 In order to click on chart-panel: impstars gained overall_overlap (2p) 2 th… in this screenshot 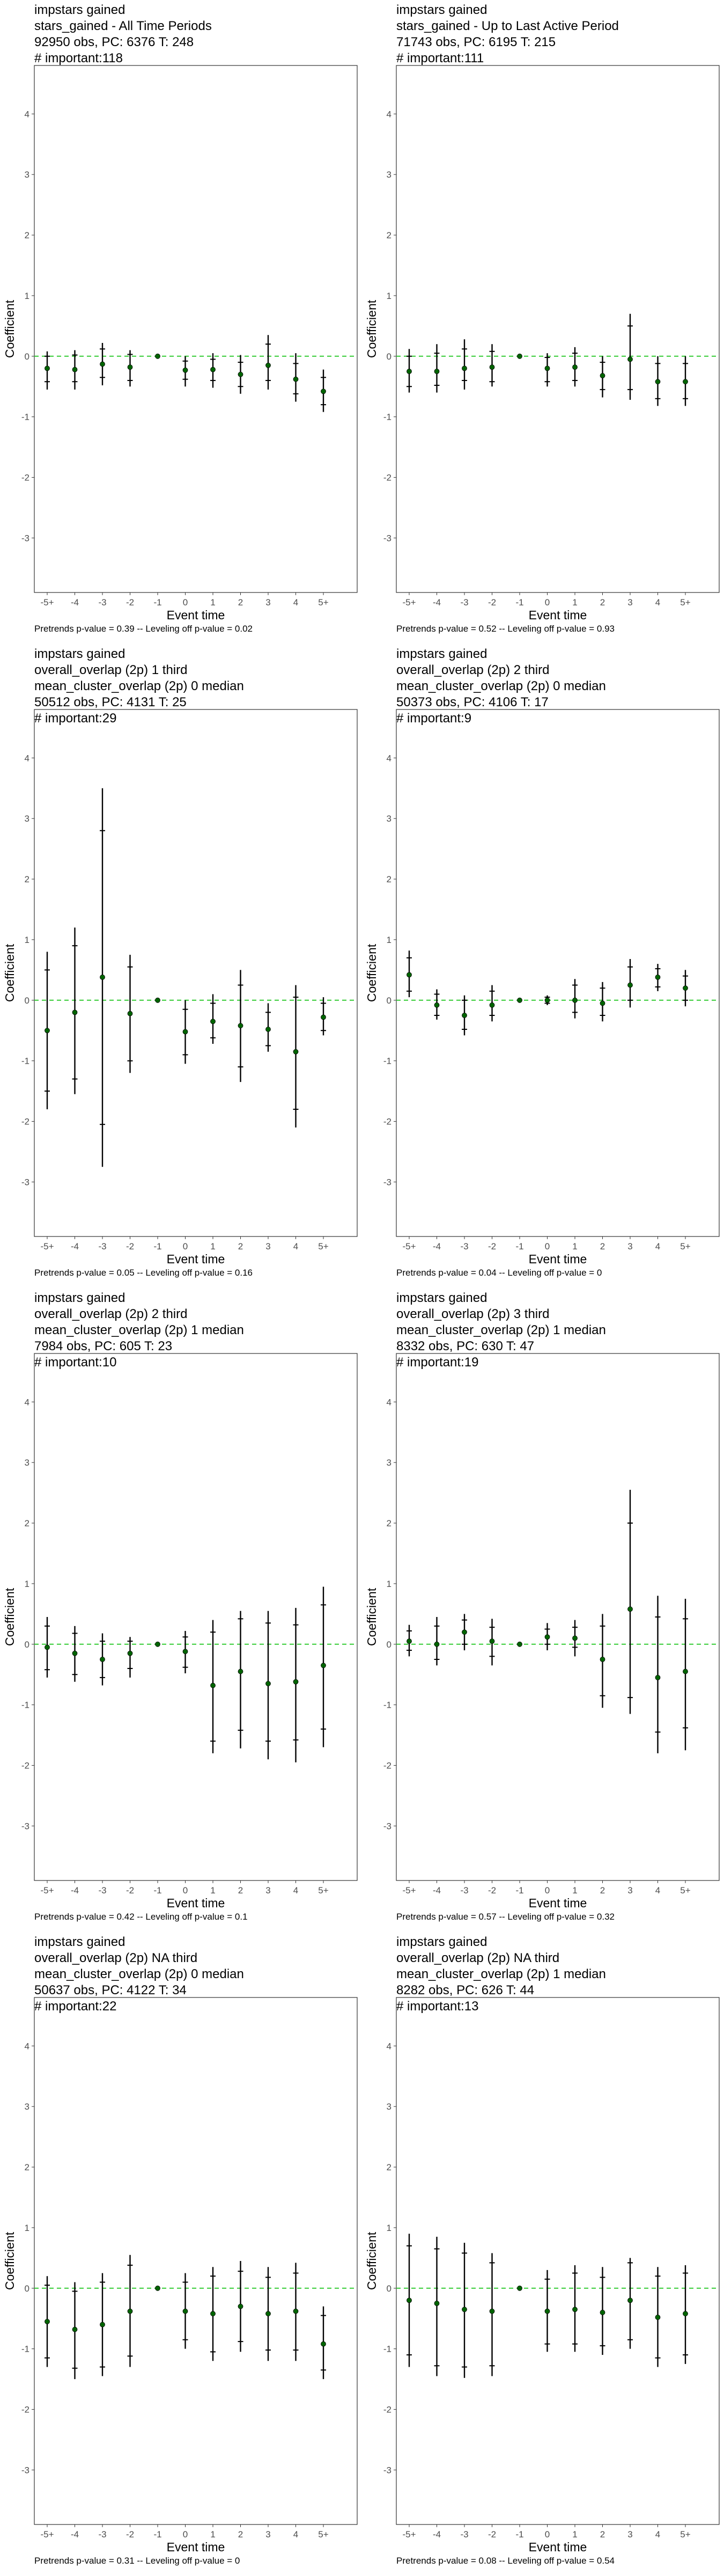, I will do `click(543, 966)`.